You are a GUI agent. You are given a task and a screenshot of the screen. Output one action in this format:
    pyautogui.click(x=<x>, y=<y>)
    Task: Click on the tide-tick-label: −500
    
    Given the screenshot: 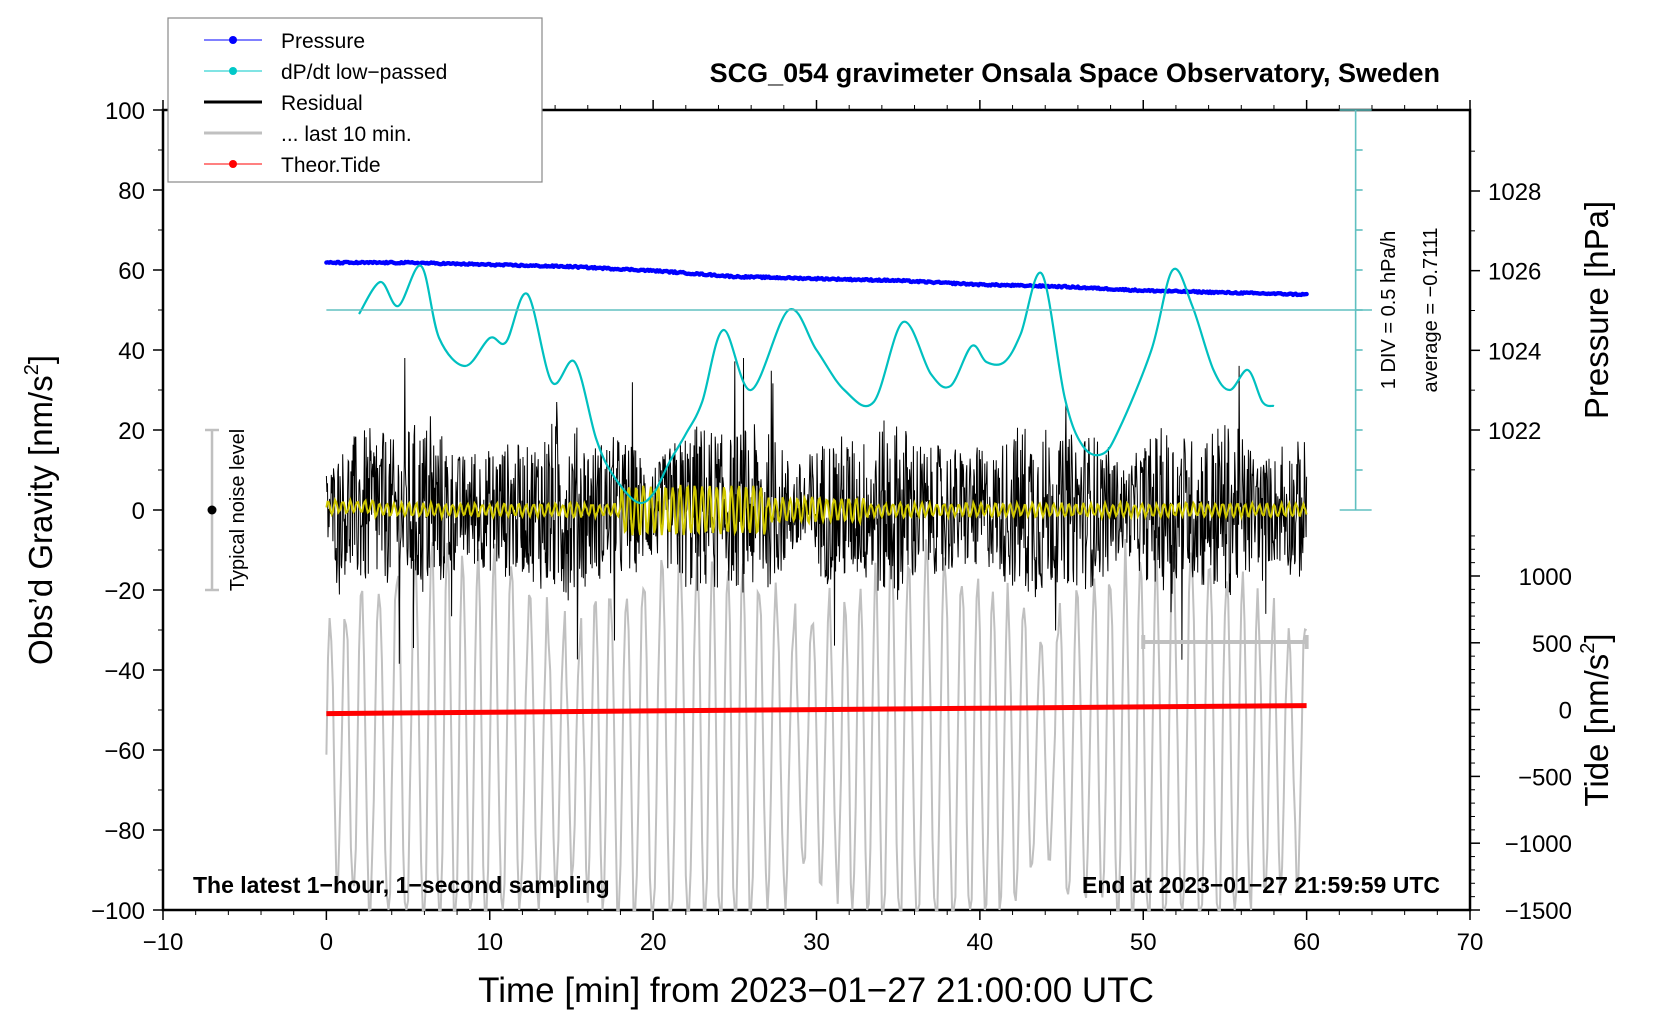 What is the action you would take?
    pyautogui.click(x=1545, y=777)
    